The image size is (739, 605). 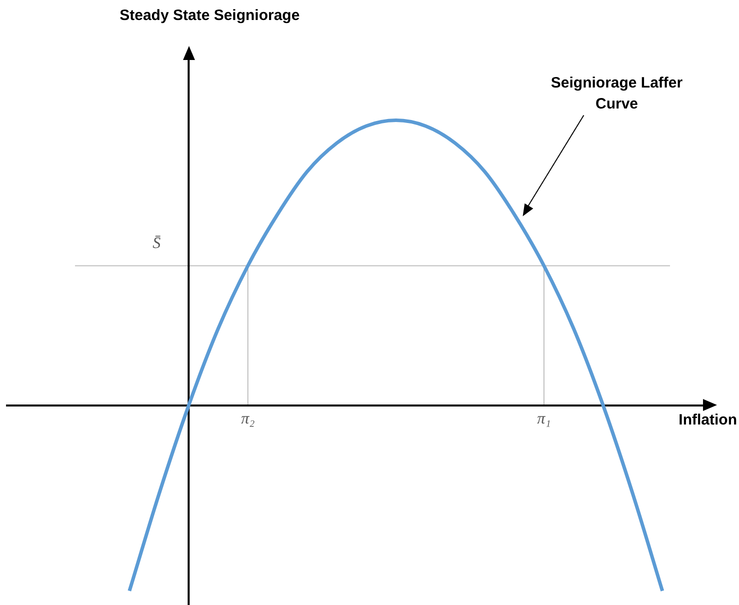 What do you see at coordinates (707, 420) in the screenshot?
I see `x-axis-title: Inflation` at bounding box center [707, 420].